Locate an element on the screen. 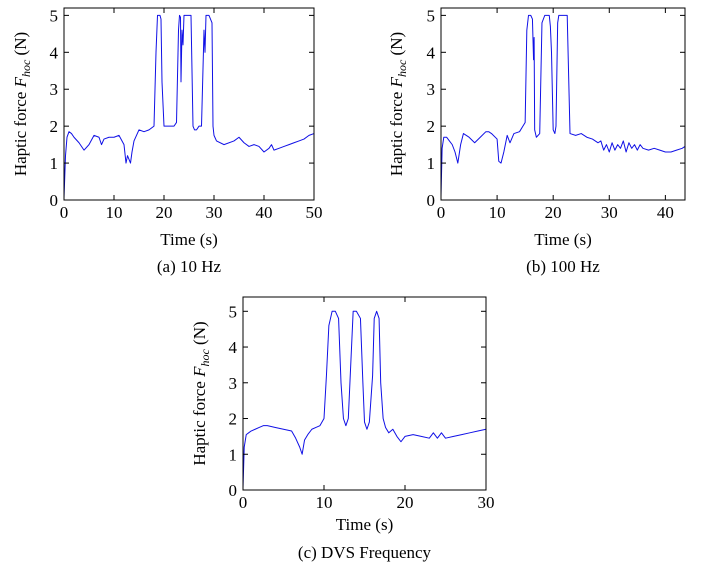 The image size is (701, 570). subplot-caption: (b) 100 Hz is located at coordinates (563, 266).